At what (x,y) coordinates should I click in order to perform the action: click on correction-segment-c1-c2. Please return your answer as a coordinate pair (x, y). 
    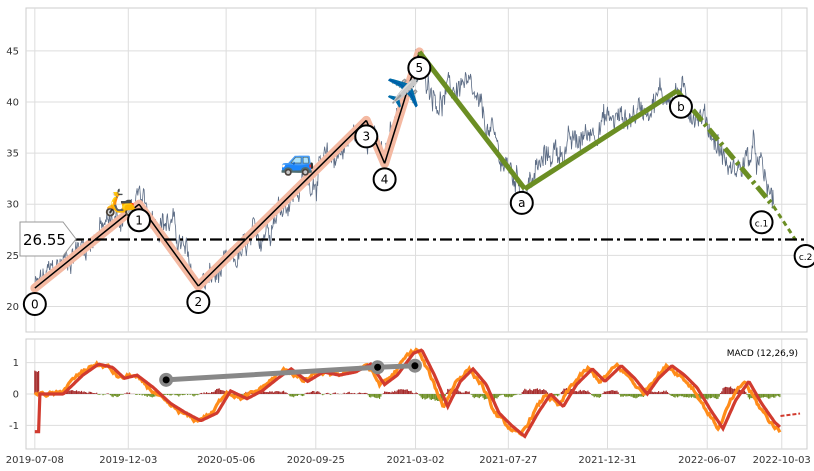
    Looking at the image, I should click on (784, 223).